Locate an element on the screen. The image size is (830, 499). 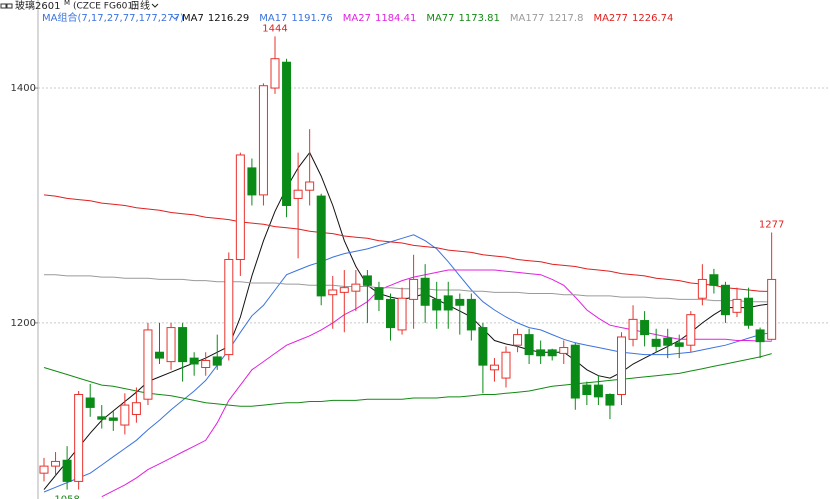
legend-name: MA7 is located at coordinates (193, 18).